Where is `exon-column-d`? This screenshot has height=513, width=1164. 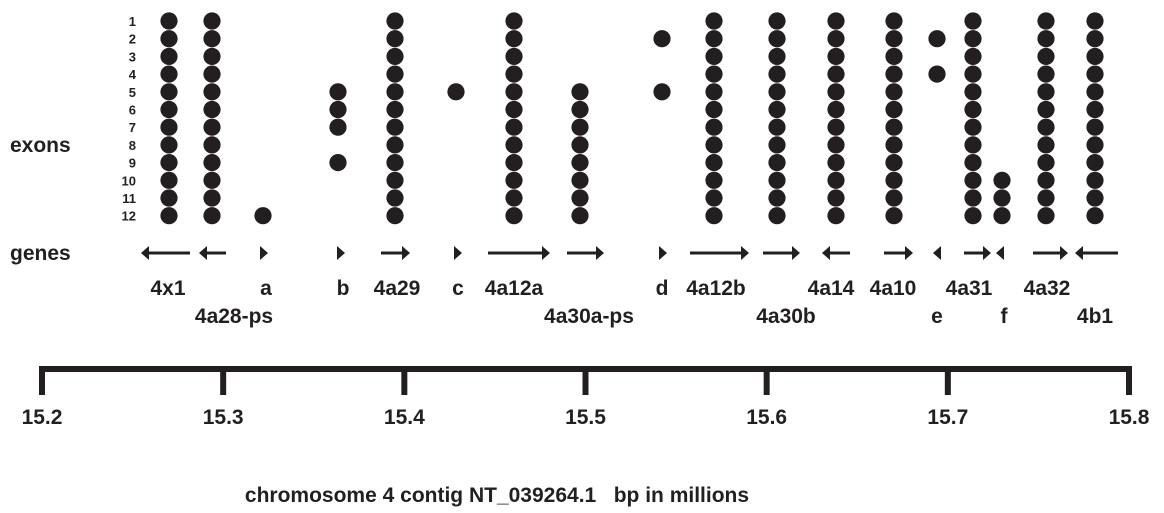
exon-column-d is located at coordinates (662, 65).